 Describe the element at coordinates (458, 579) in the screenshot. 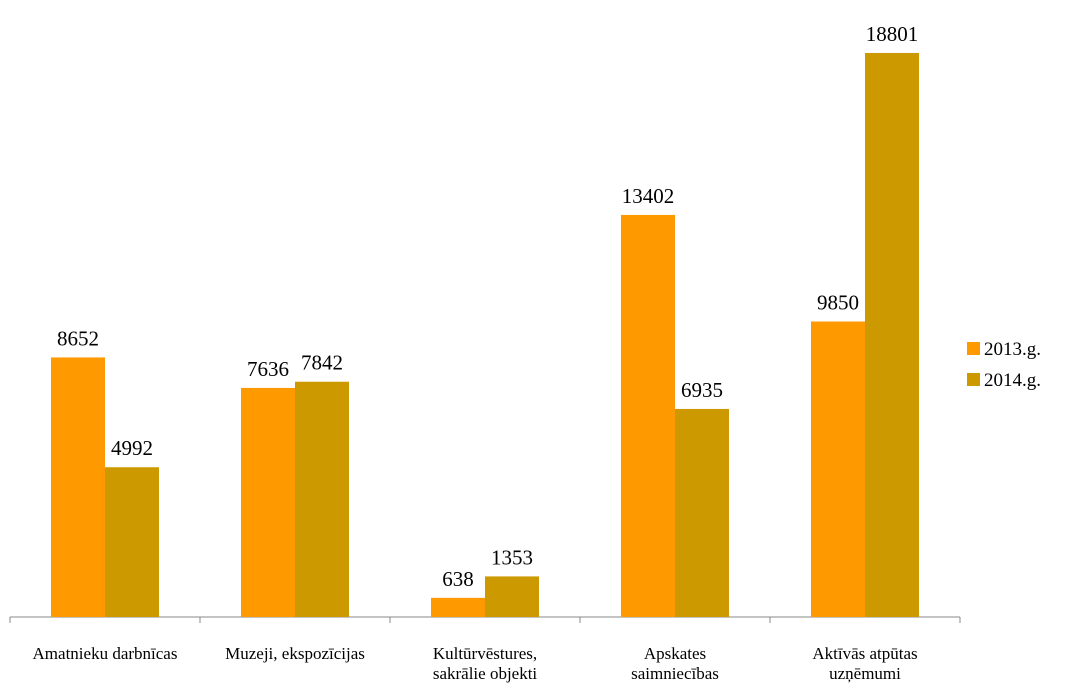

I see `value-label-1-3: 638` at that location.